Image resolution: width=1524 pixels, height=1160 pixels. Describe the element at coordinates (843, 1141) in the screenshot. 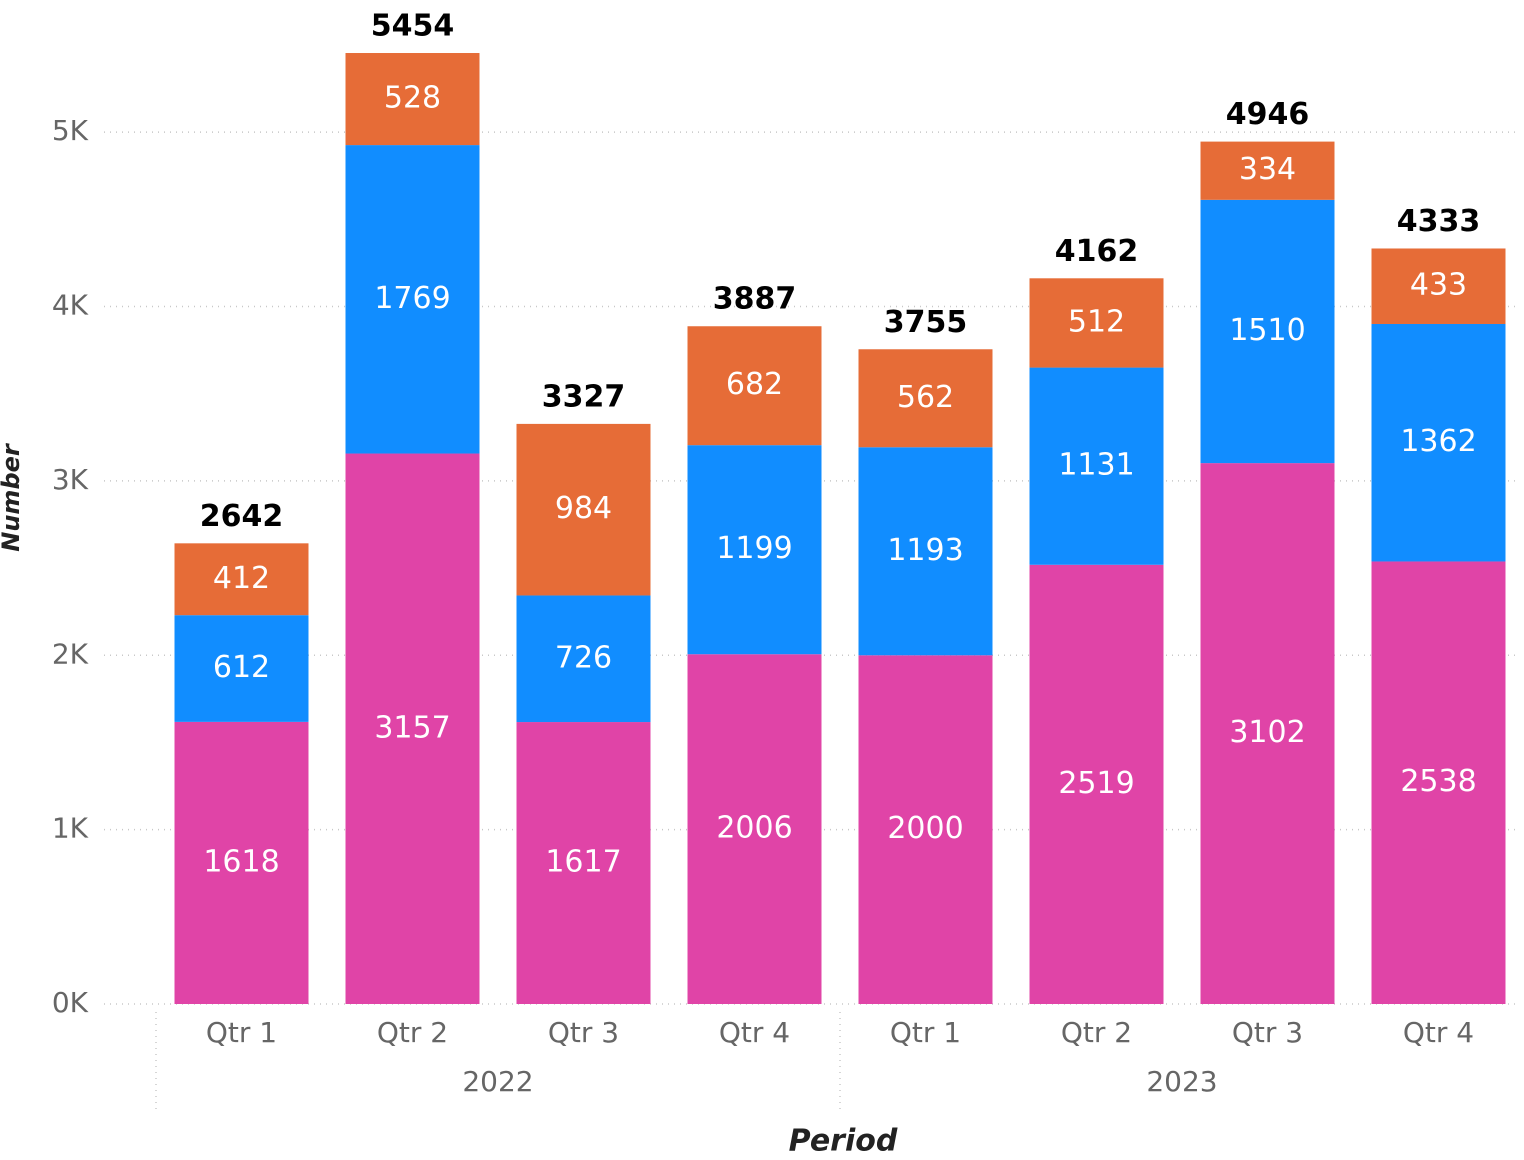

I see `x-axis-title: Period` at that location.